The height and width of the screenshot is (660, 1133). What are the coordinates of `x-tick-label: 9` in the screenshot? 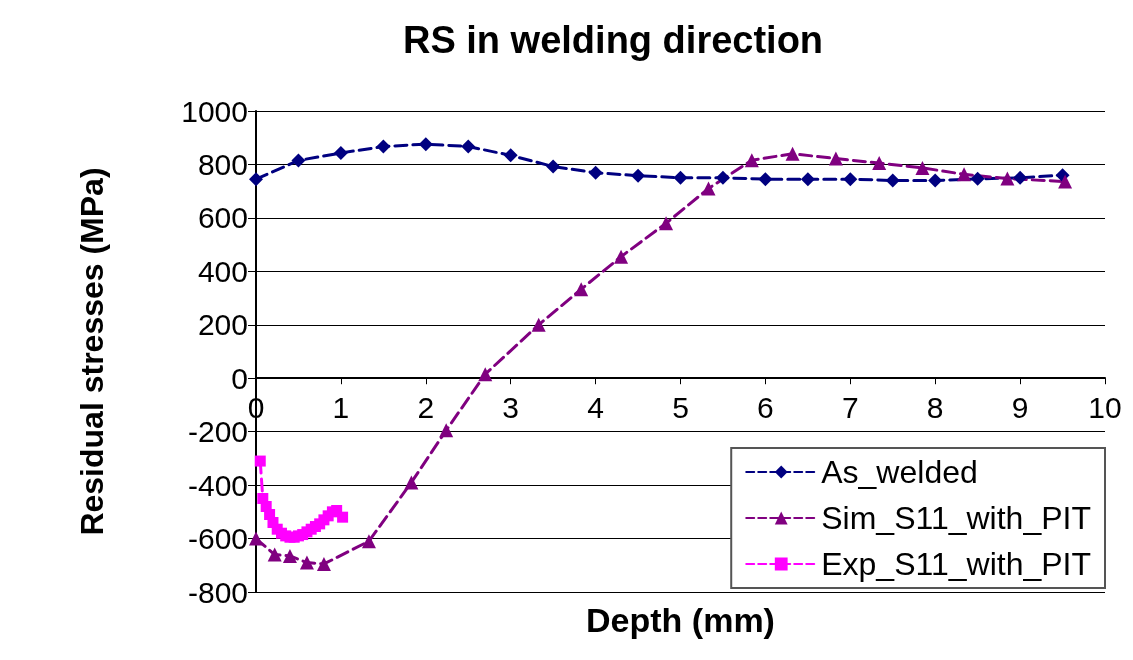 It's located at (1020, 407).